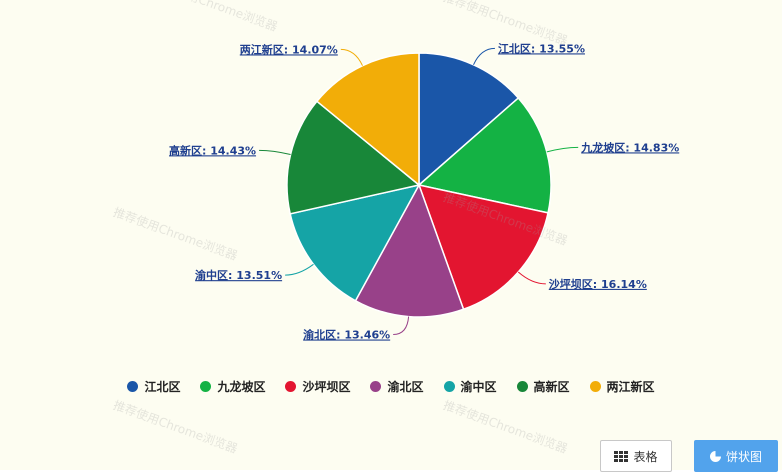 The height and width of the screenshot is (472, 782). What do you see at coordinates (621, 456) in the screenshot?
I see `table-icon` at bounding box center [621, 456].